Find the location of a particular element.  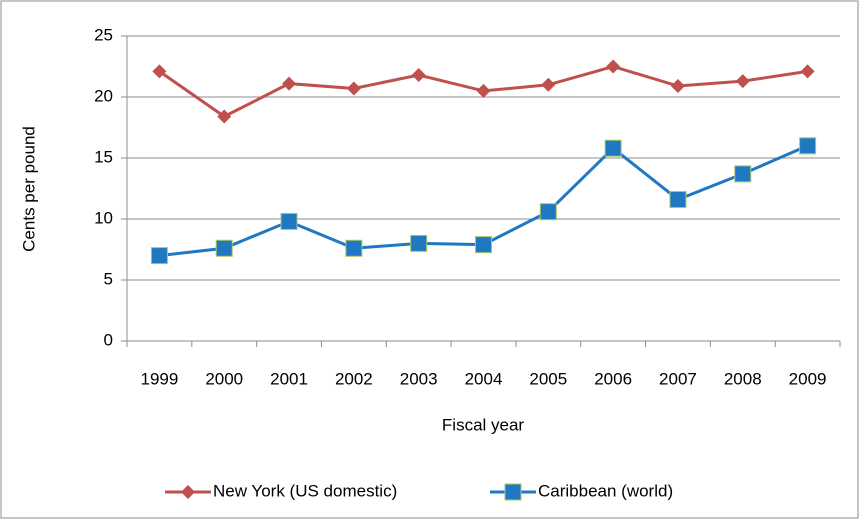

y-tick-label: 15 is located at coordinates (103, 156).